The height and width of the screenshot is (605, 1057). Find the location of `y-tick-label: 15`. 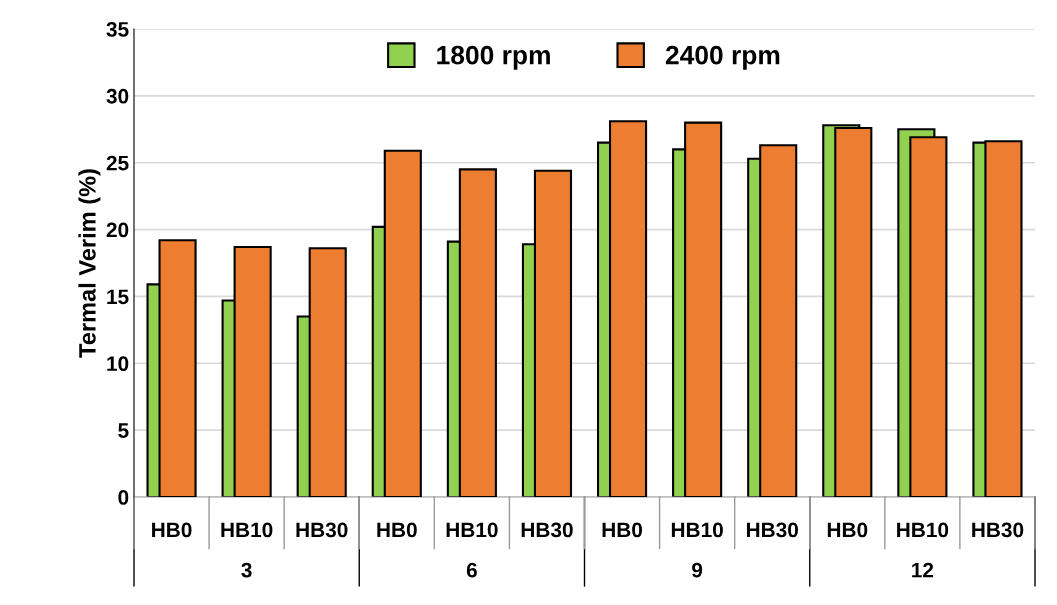

y-tick-label: 15 is located at coordinates (118, 297).